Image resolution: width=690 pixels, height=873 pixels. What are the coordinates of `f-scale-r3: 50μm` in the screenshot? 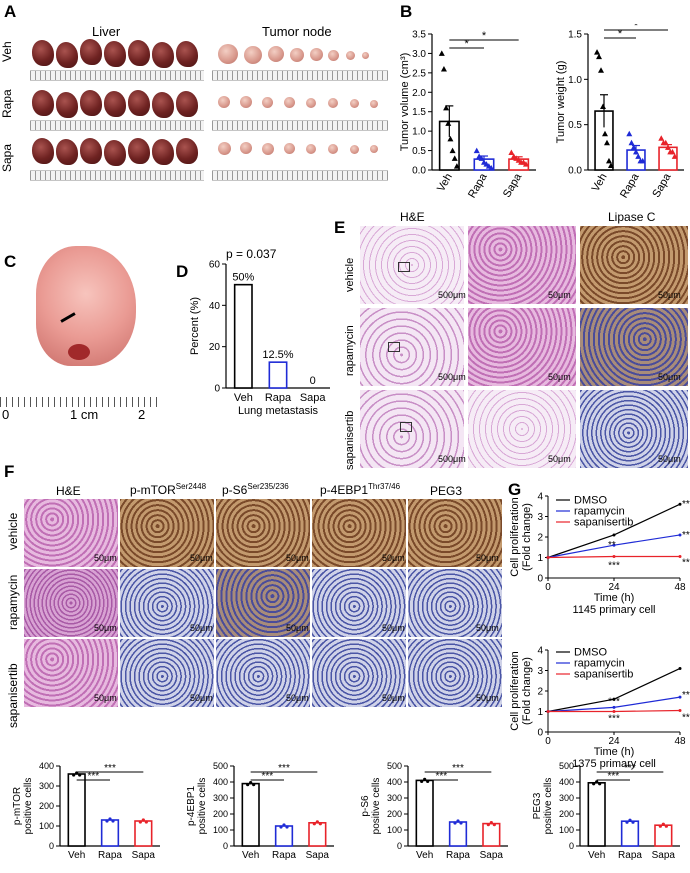 It's located at (297, 628).